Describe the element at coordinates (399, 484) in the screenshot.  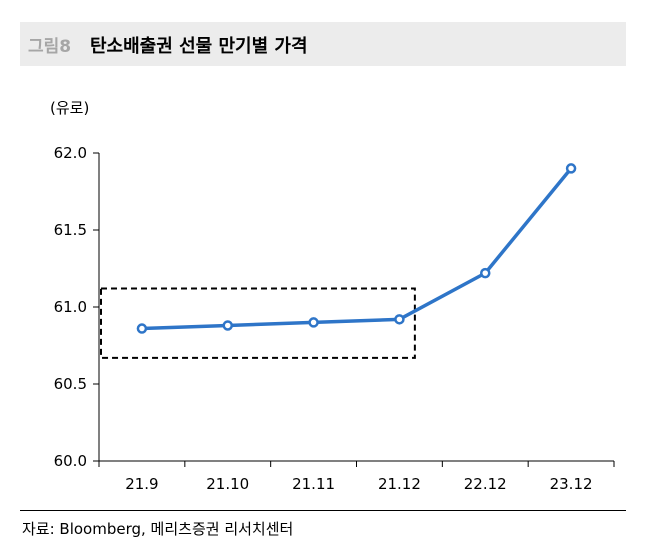
I see `x-tick-label: 21.12` at that location.